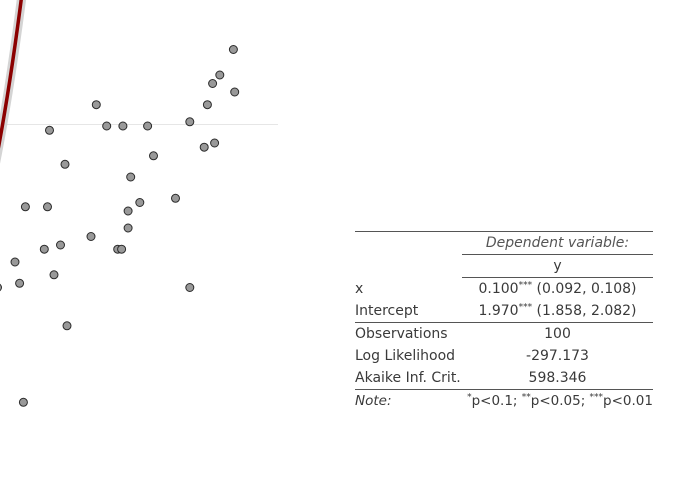  Describe the element at coordinates (557, 243) in the screenshot. I see `dependent-variable-label: Dependent variable:` at that location.